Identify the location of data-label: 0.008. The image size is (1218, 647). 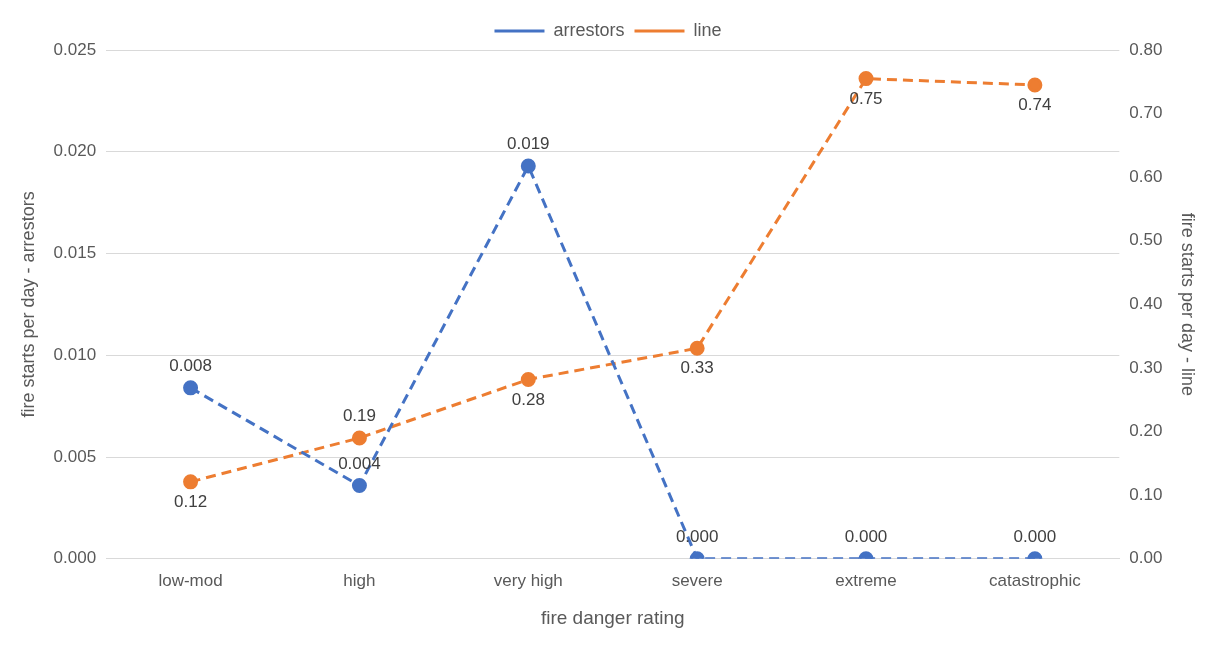
(190, 366).